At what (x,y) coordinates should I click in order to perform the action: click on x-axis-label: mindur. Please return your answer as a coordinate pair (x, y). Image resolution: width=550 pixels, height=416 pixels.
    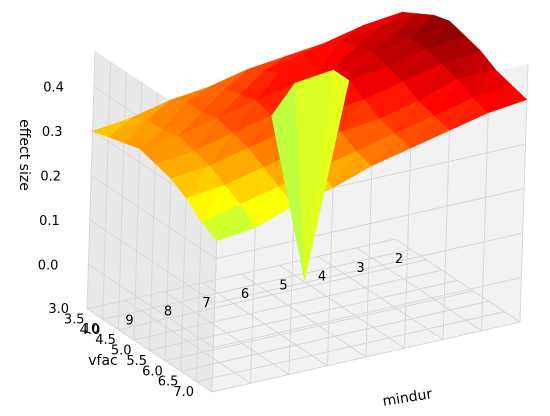
    Looking at the image, I should click on (407, 398).